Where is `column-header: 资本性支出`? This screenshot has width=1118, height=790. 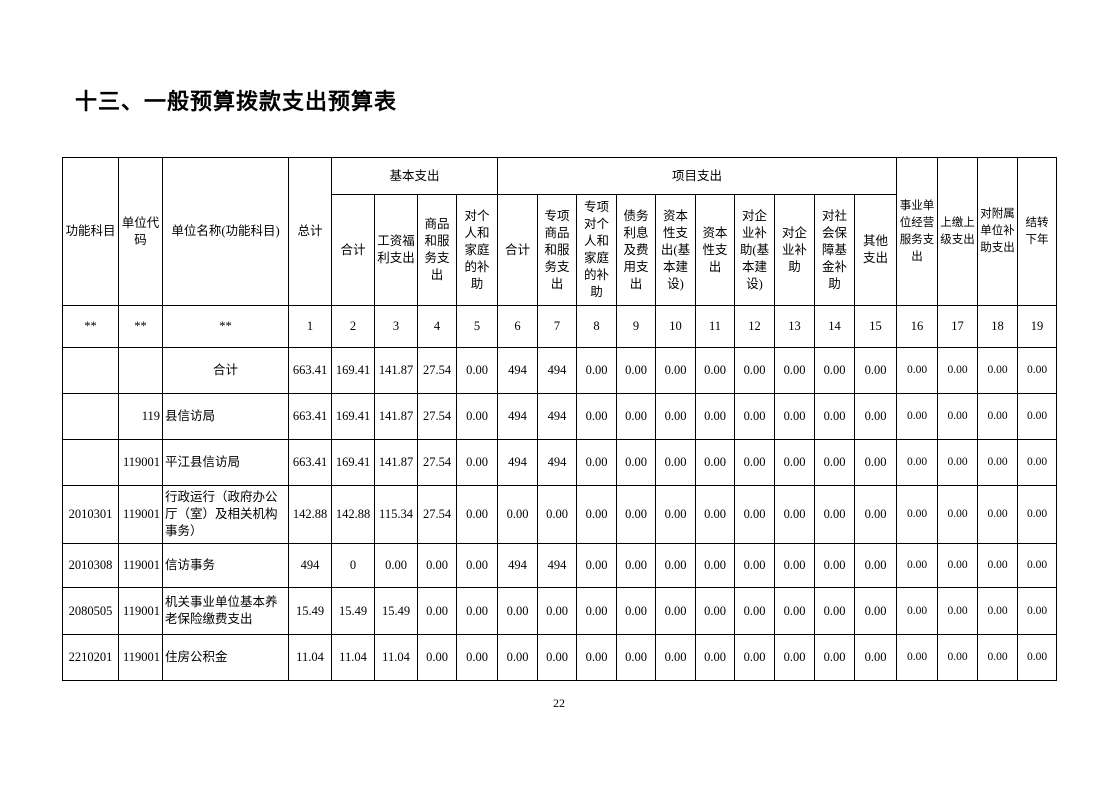 column-header: 资本性支出 is located at coordinates (715, 250).